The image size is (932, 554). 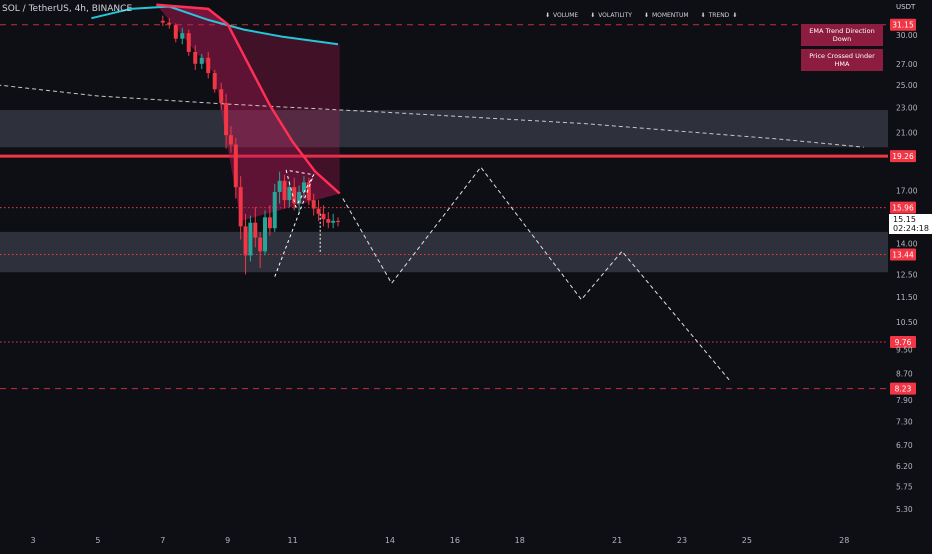 I want to click on hma-cloud-upper, so click(x=248, y=99).